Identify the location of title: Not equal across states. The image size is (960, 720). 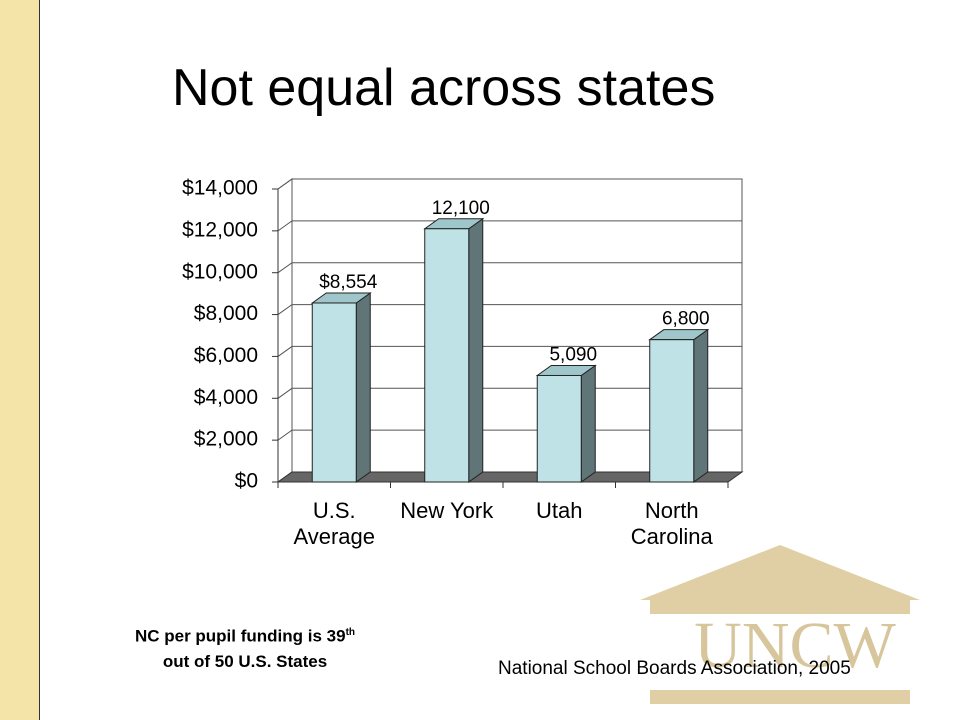
(444, 88).